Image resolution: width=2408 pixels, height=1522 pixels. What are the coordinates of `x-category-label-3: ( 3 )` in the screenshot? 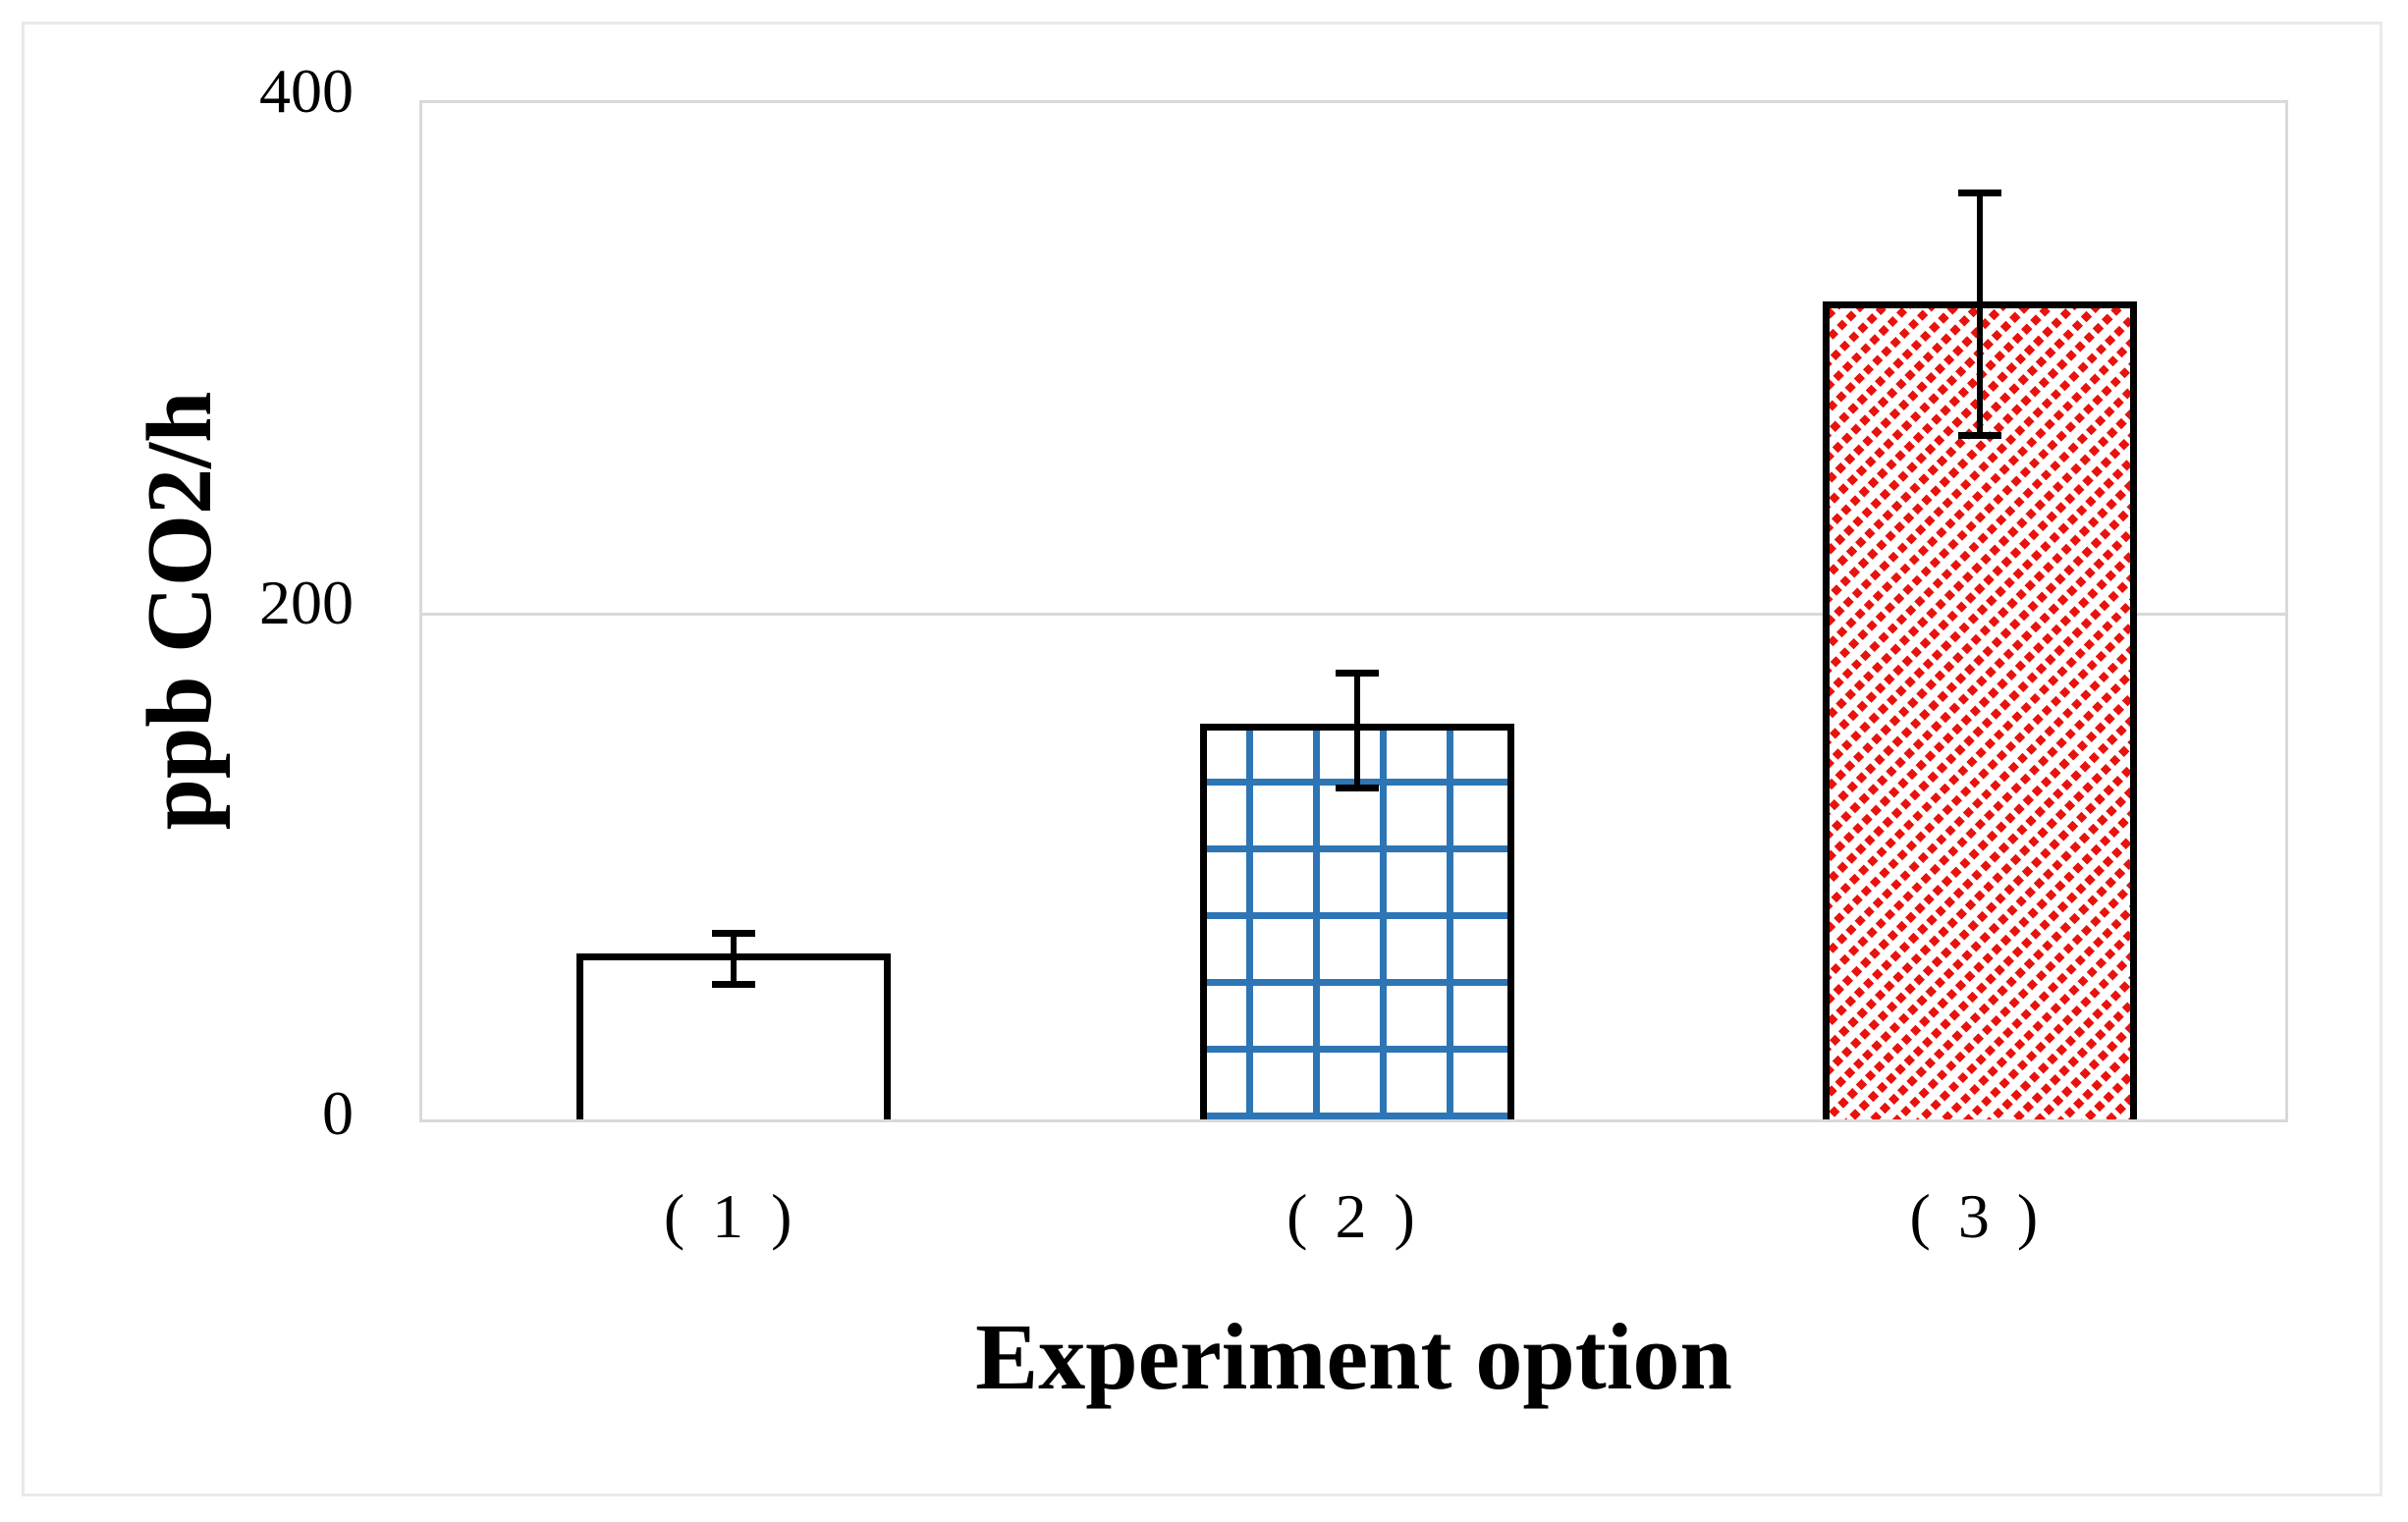 It's located at (1977, 1216).